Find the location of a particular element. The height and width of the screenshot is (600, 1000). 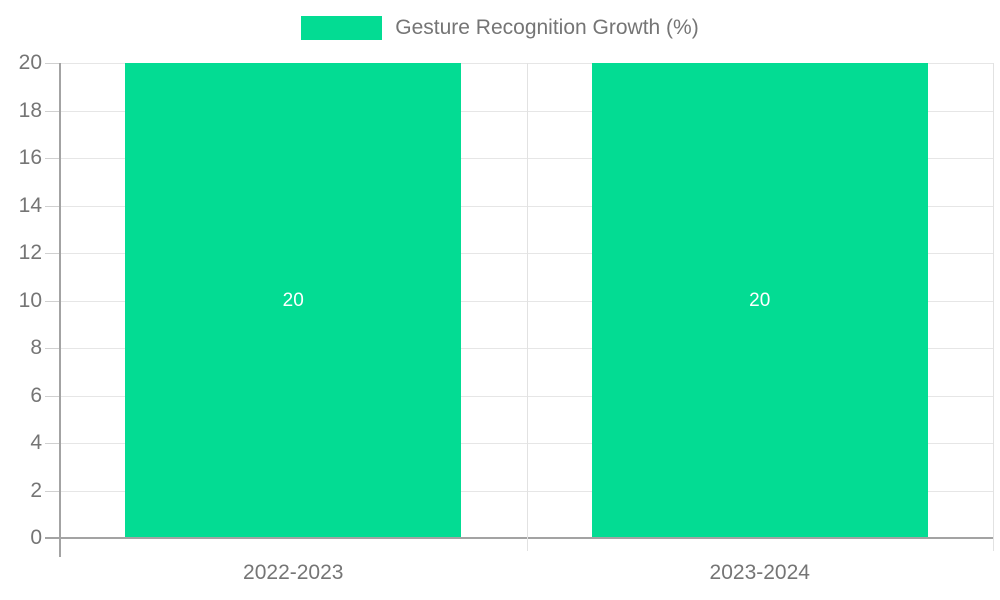

x-axis-line is located at coordinates (519, 538).